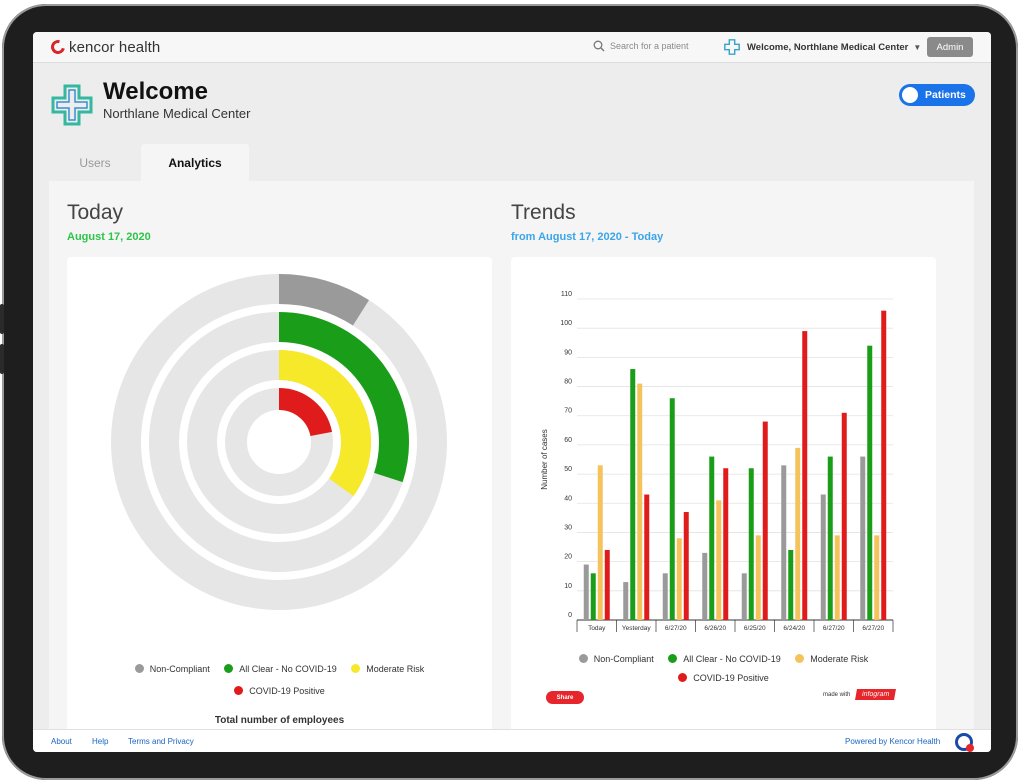 The image size is (1024, 784). Describe the element at coordinates (566, 323) in the screenshot. I see `y-tick-label: 100` at that location.